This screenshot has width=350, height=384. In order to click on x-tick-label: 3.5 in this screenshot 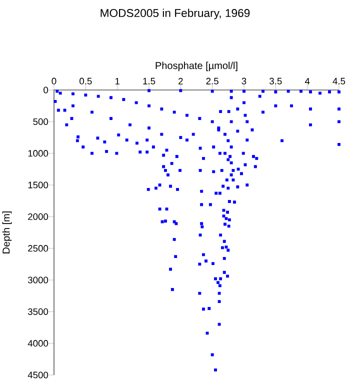, I will do `click(276, 81)`.